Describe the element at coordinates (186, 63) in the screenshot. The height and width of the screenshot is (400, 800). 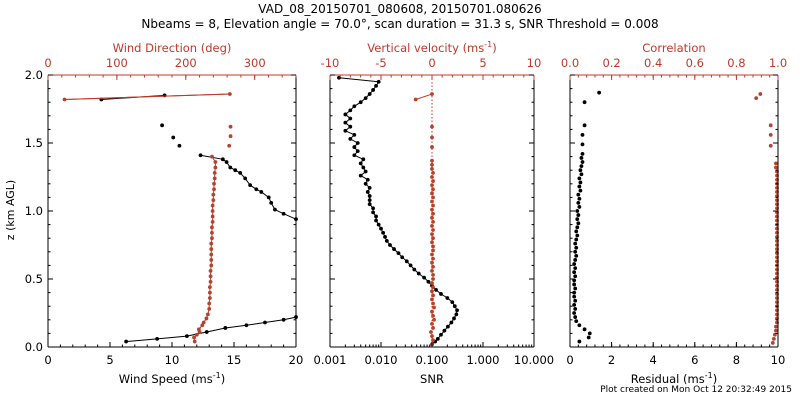
I see `top-tick-label: 200` at that location.